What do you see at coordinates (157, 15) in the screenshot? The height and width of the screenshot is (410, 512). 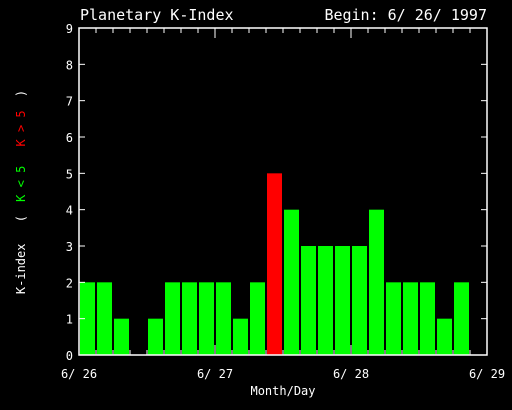 I see `chart-title: Planetary K-Index` at bounding box center [157, 15].